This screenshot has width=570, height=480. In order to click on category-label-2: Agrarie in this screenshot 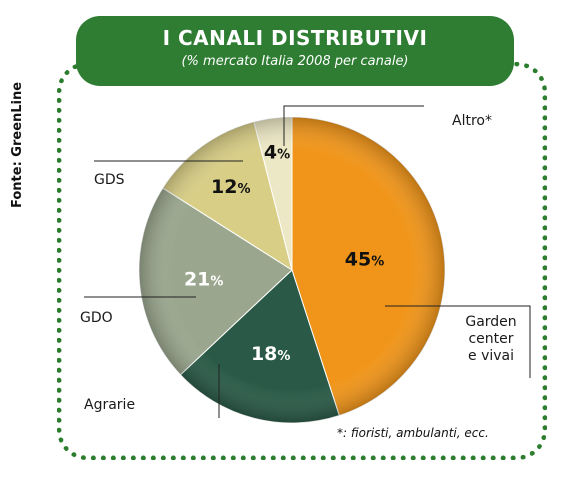, I will do `click(109, 405)`.